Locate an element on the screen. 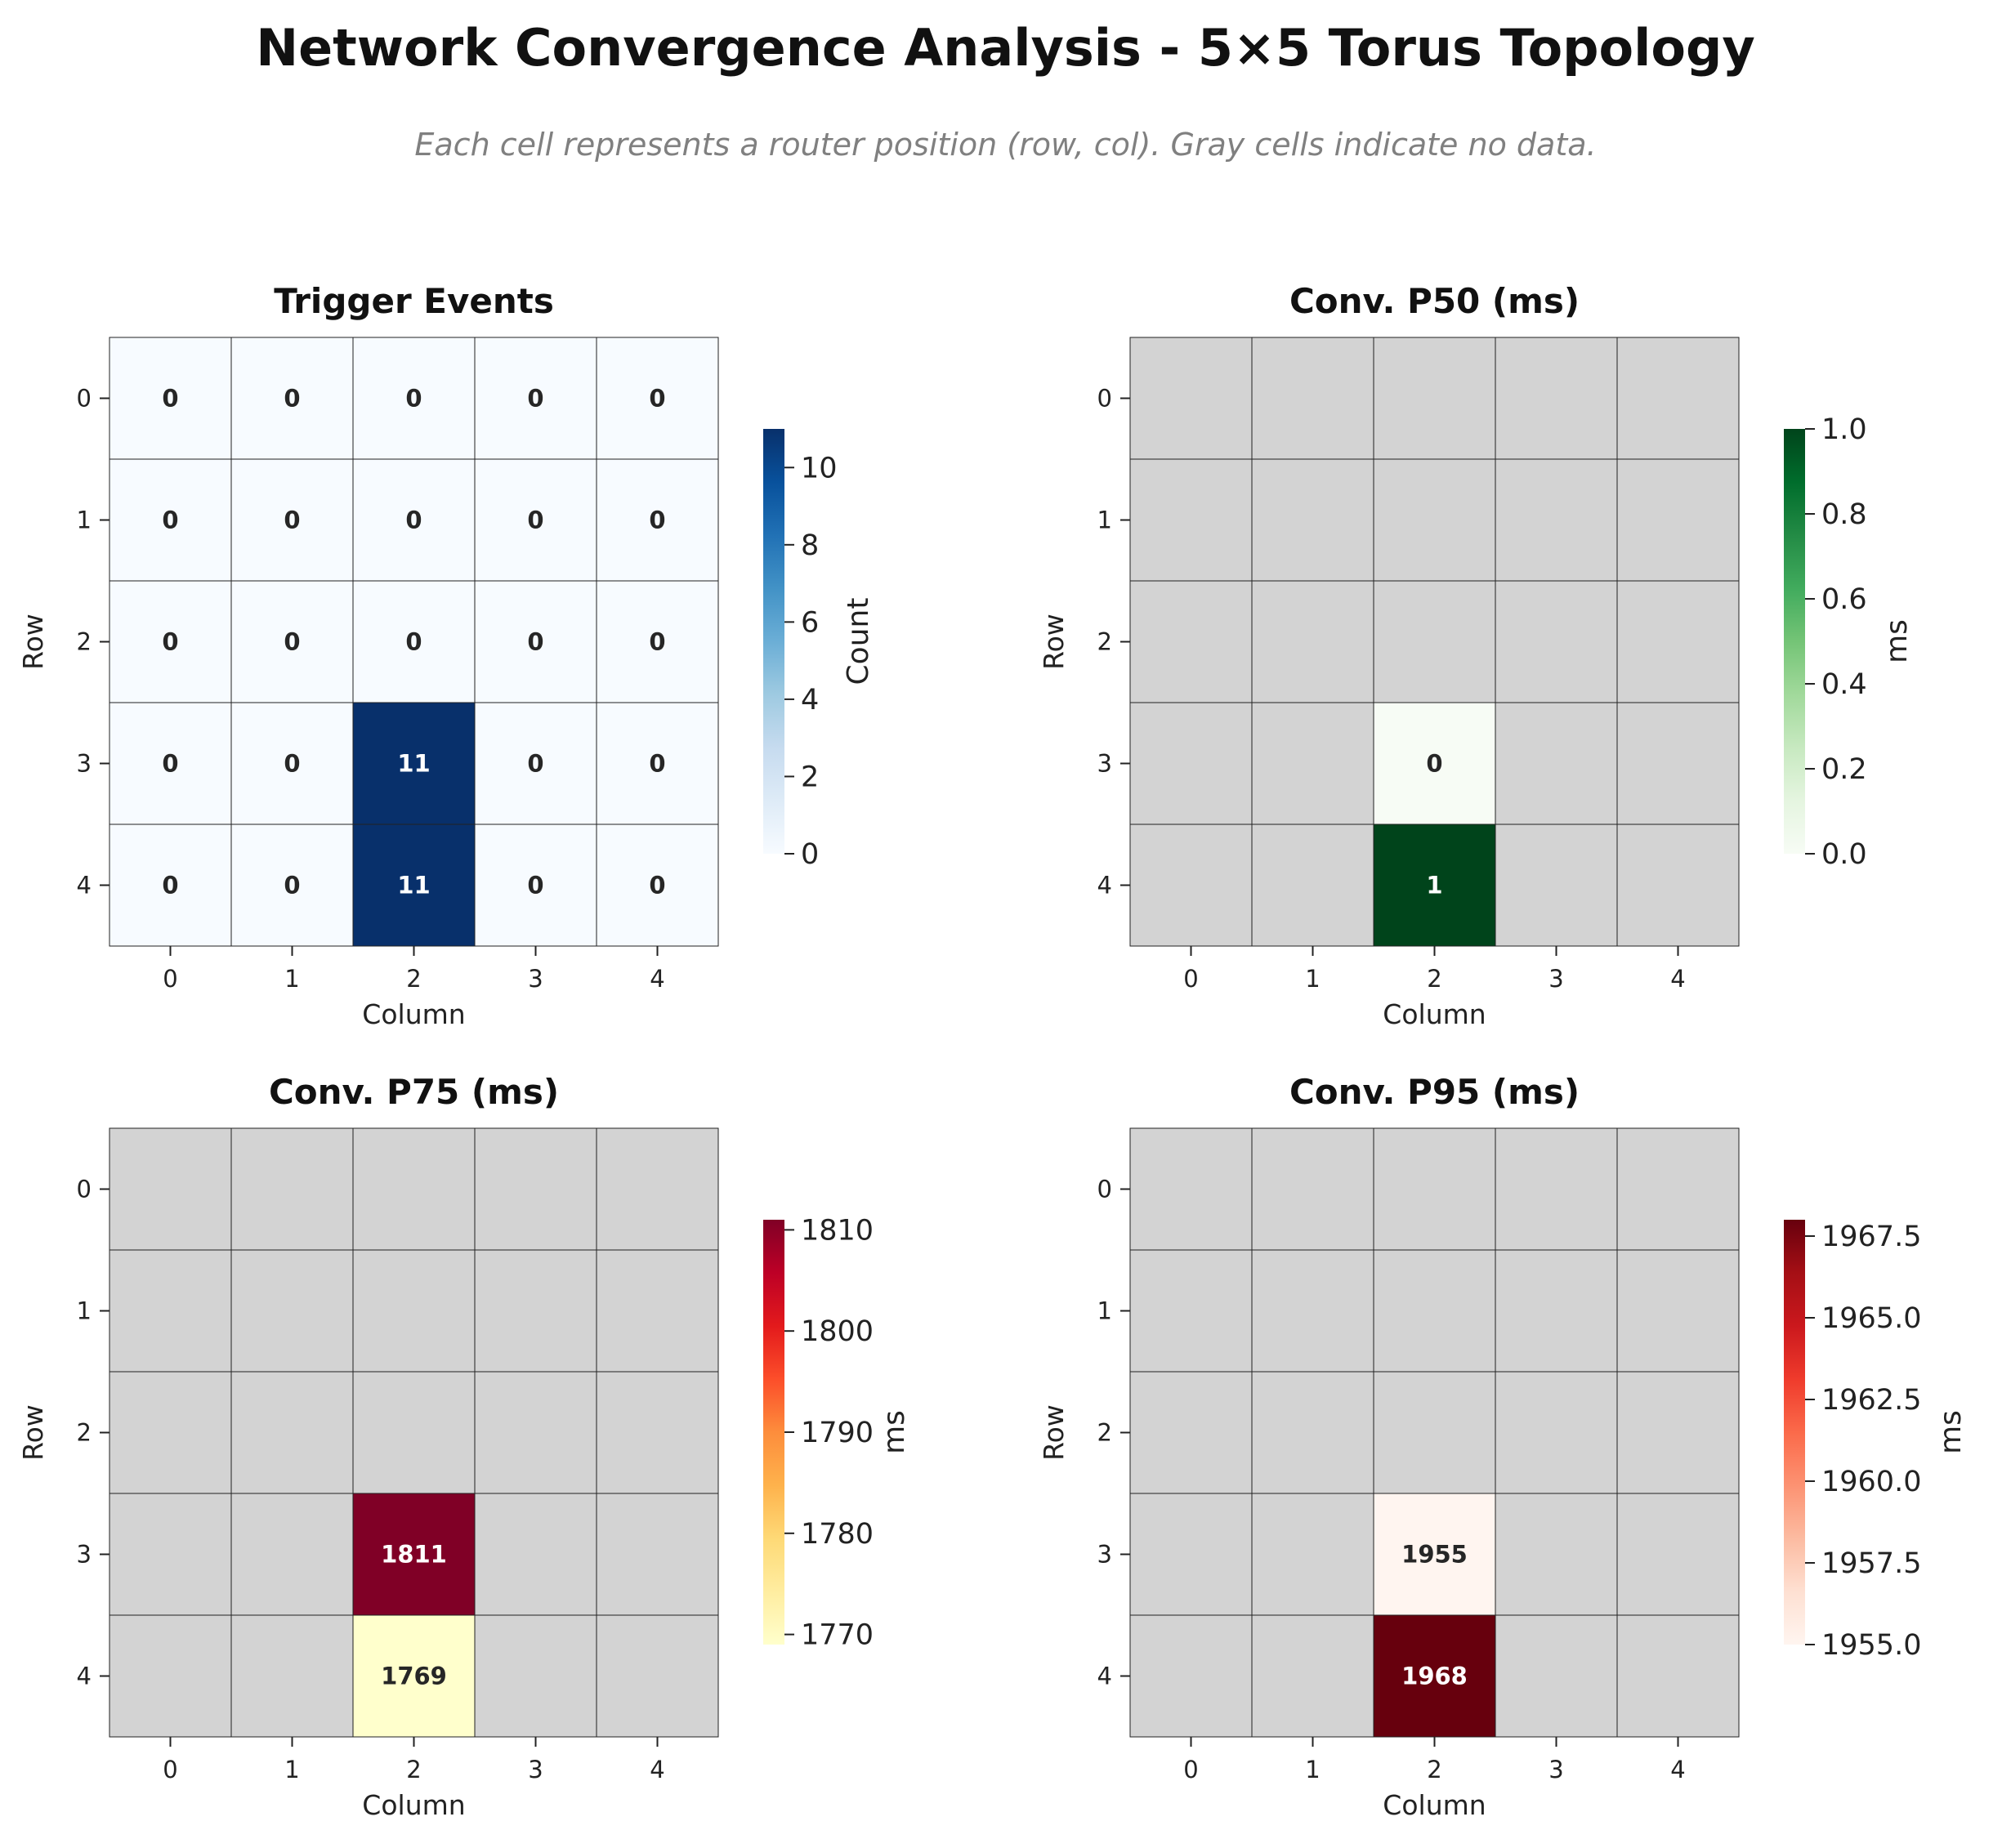 The width and height of the screenshot is (2011, 1848). cell-value-label: 1 is located at coordinates (1434, 885).